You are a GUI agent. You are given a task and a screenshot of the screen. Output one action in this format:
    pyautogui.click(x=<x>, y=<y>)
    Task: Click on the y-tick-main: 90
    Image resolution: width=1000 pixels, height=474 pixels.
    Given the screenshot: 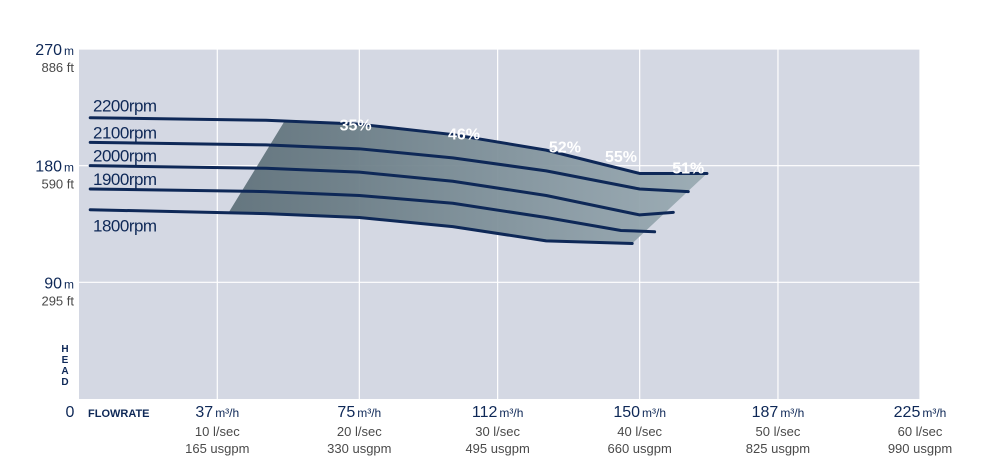 What is the action you would take?
    pyautogui.click(x=53, y=283)
    